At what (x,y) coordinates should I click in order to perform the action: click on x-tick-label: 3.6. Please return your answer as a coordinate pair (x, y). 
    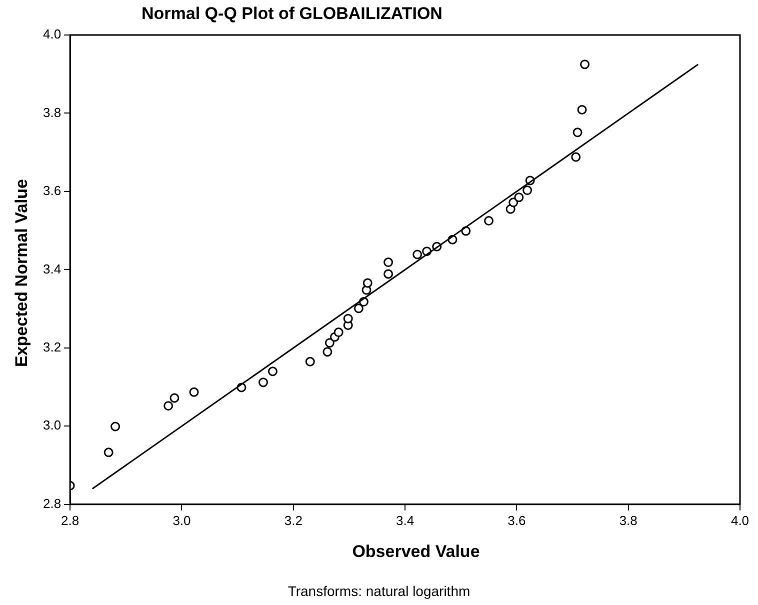
    Looking at the image, I should click on (517, 520).